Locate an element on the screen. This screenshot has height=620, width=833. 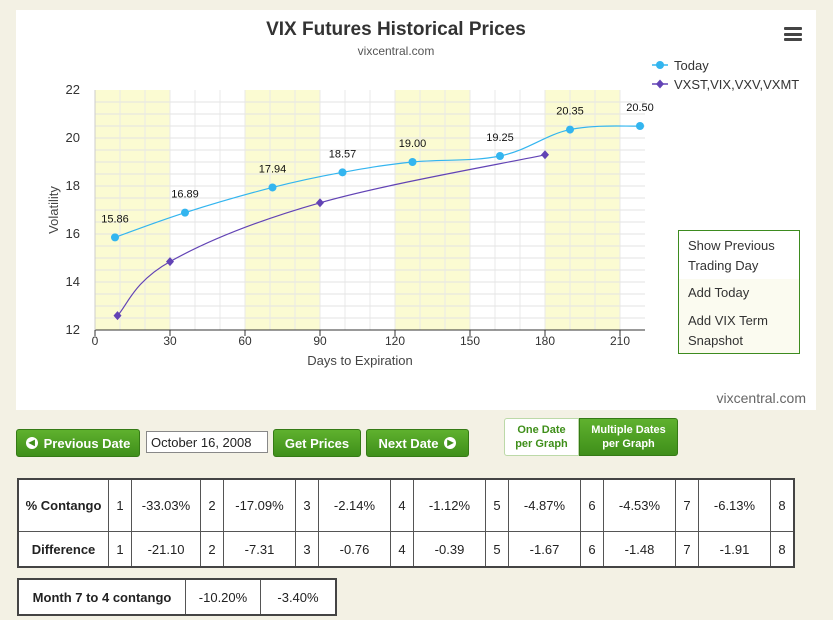
contango-row-label: % Contango is located at coordinates (63, 505).